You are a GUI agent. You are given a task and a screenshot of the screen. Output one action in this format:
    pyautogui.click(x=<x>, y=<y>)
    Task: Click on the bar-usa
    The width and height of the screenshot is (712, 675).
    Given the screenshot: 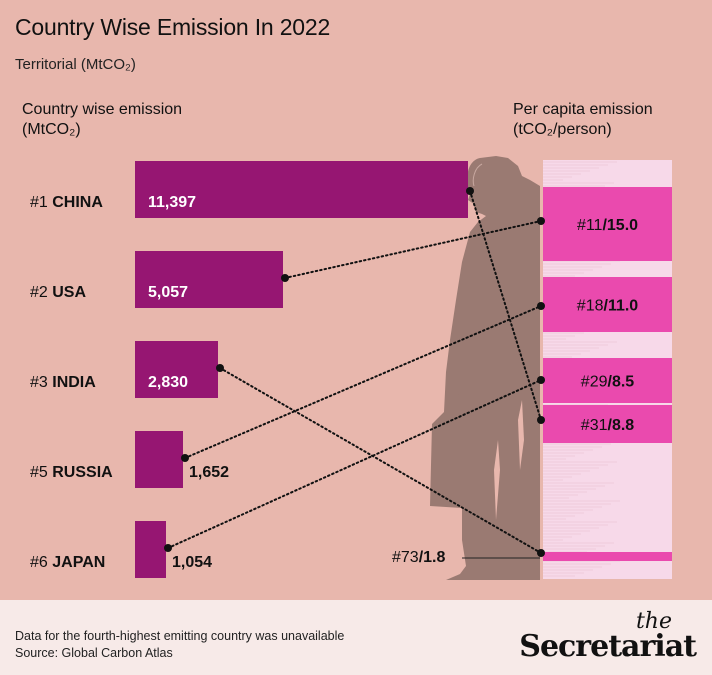 What is the action you would take?
    pyautogui.click(x=209, y=279)
    